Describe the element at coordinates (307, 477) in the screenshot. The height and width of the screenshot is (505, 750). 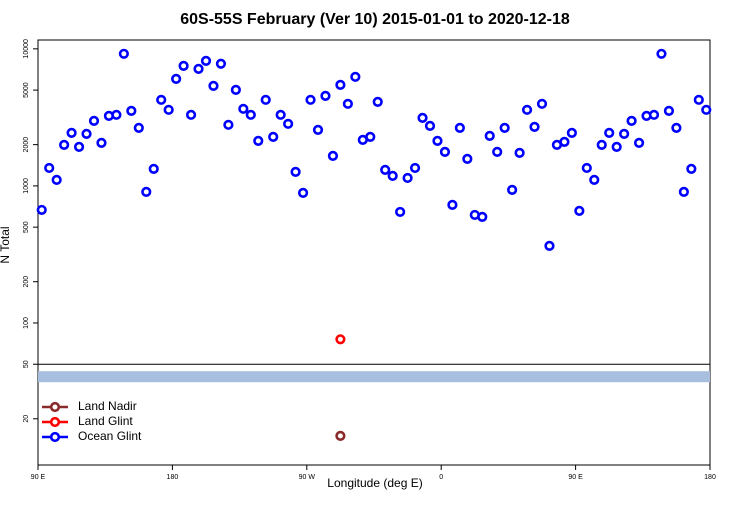
I see `x-tick-label: 90 W` at that location.